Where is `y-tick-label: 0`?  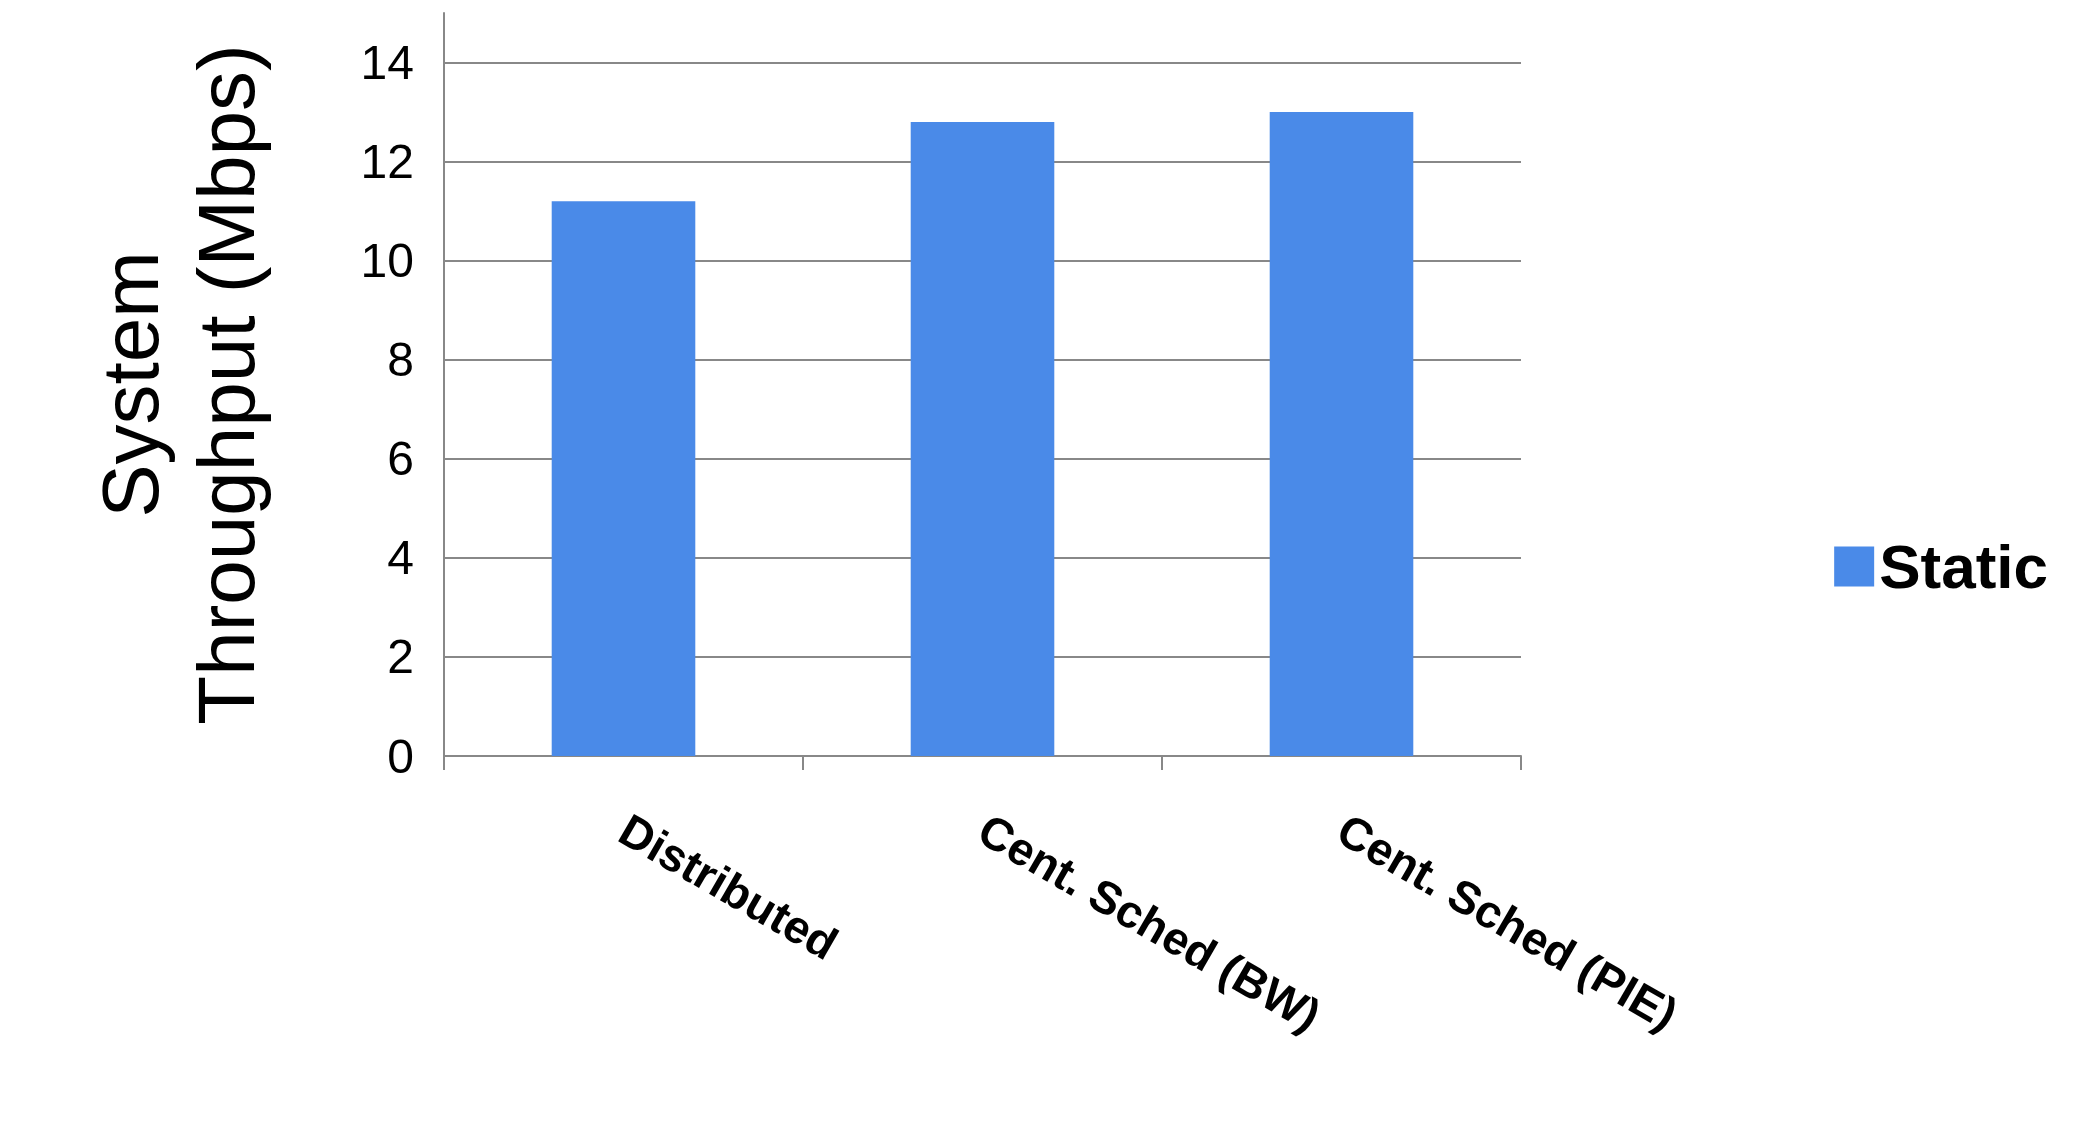 y-tick-label: 0 is located at coordinates (400, 756).